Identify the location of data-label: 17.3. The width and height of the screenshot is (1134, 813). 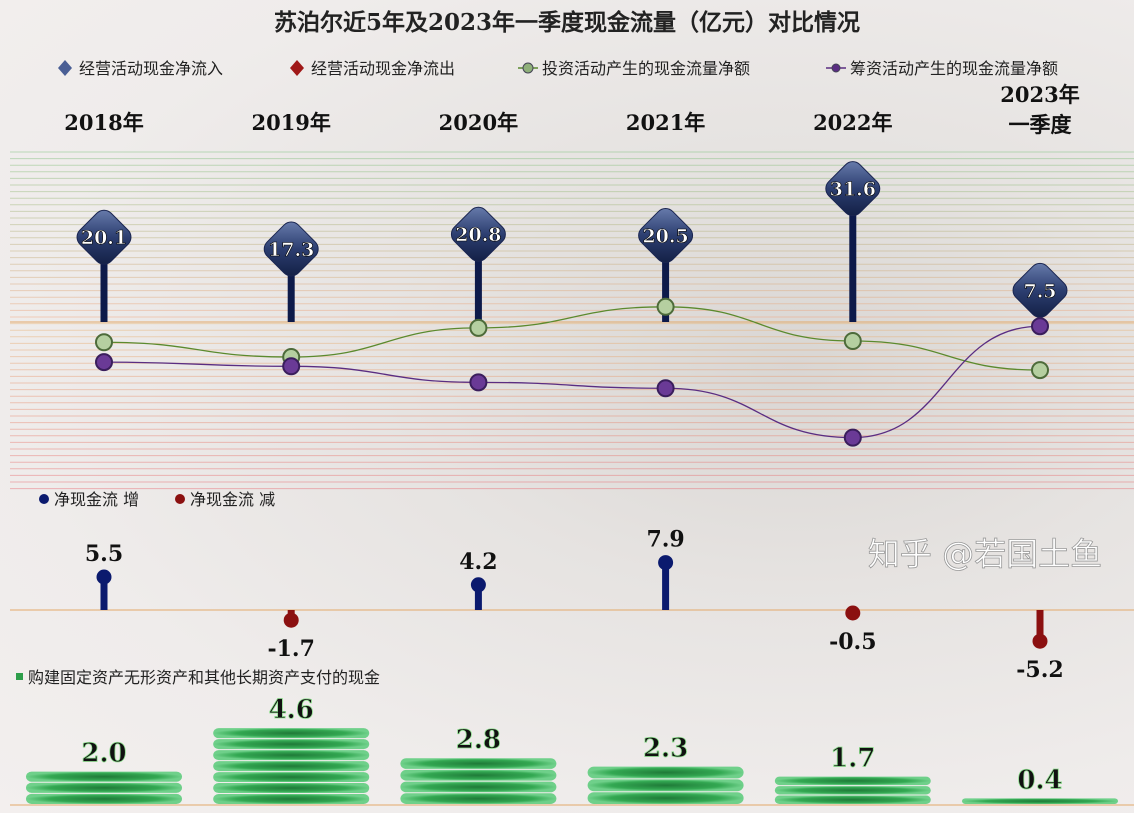
(291, 250).